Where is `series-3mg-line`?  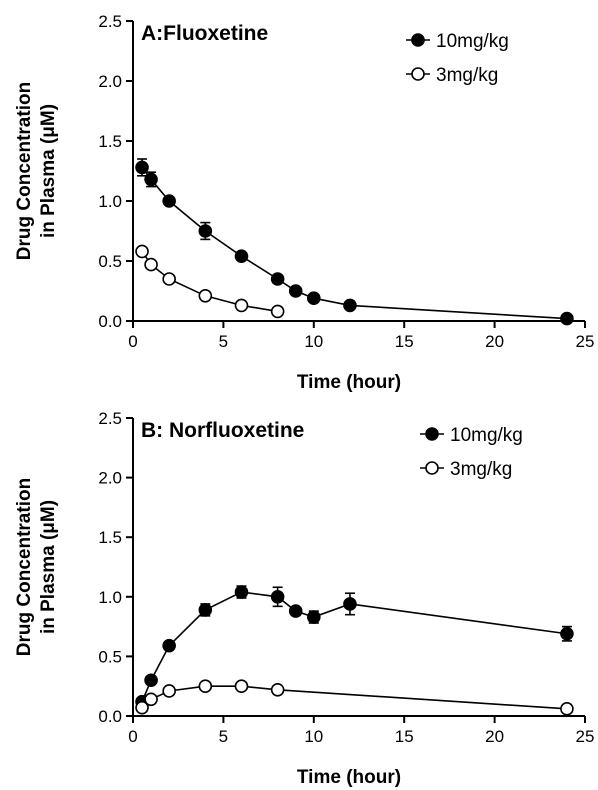
series-3mg-line is located at coordinates (209, 281).